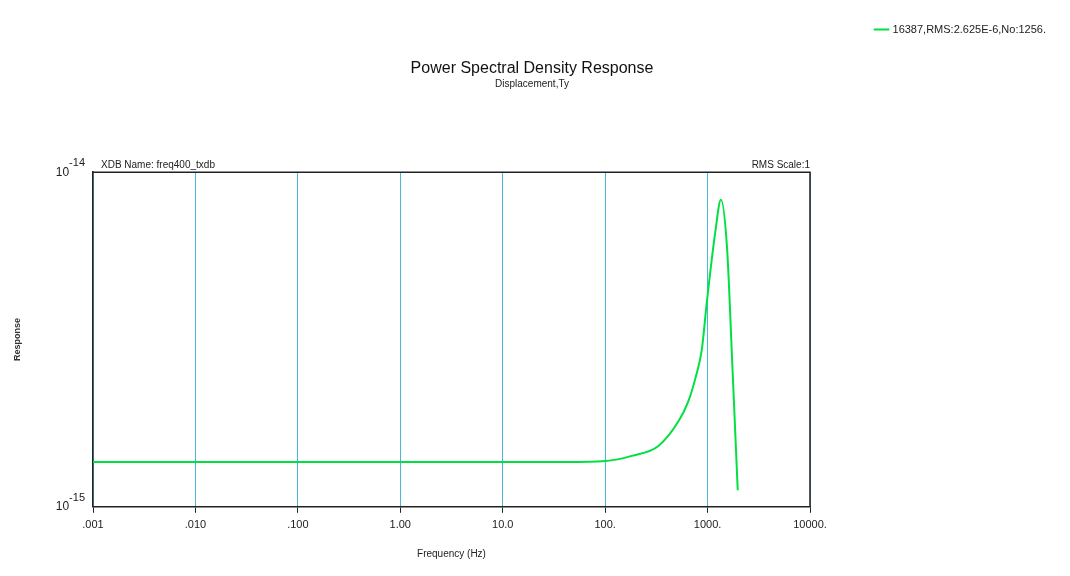 The image size is (1070, 576). Describe the element at coordinates (195, 524) in the screenshot. I see `x-tick-label: .010` at that location.